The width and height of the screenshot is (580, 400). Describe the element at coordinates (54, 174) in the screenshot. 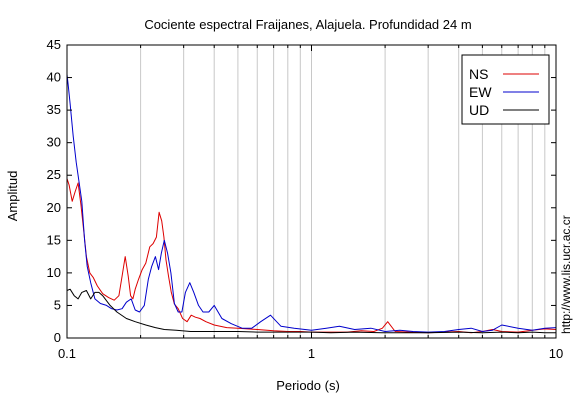

I see `y-tick-label: 25` at that location.